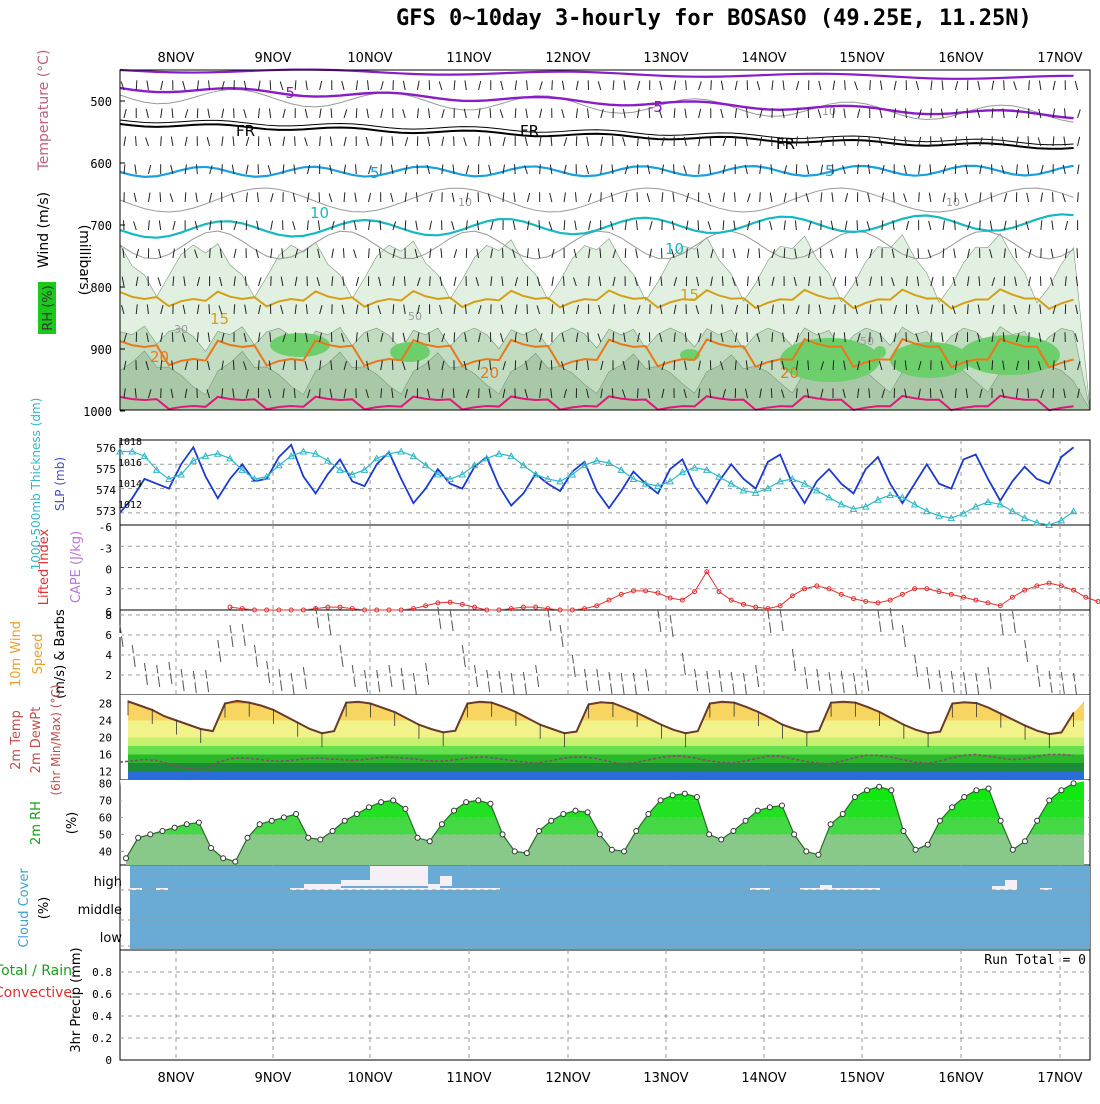  What do you see at coordinates (1059, 1078) in the screenshot?
I see `date-label-bottom-17NOV: 17NOV` at bounding box center [1059, 1078].